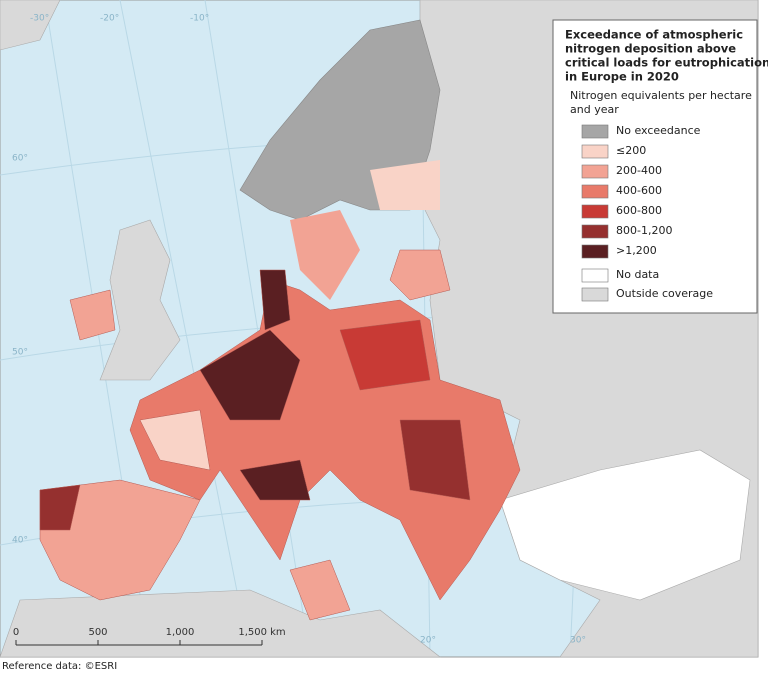 Image resolution: width=768 pixels, height=678 pixels. What do you see at coordinates (92, 315) in the screenshot?
I see `ireland` at bounding box center [92, 315].